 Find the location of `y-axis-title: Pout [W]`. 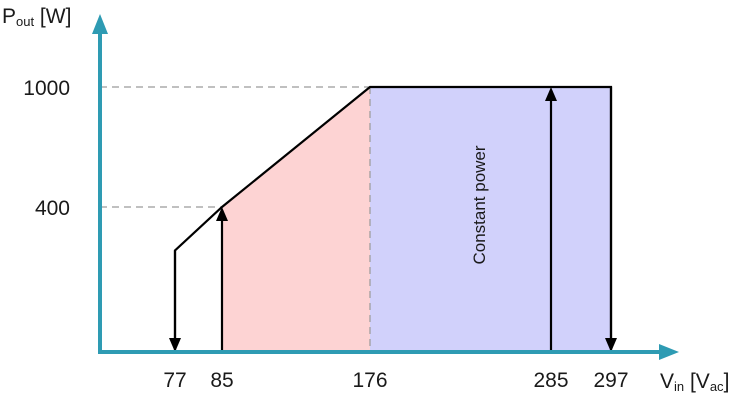

y-axis-title: Pout [W] is located at coordinates (36, 17).